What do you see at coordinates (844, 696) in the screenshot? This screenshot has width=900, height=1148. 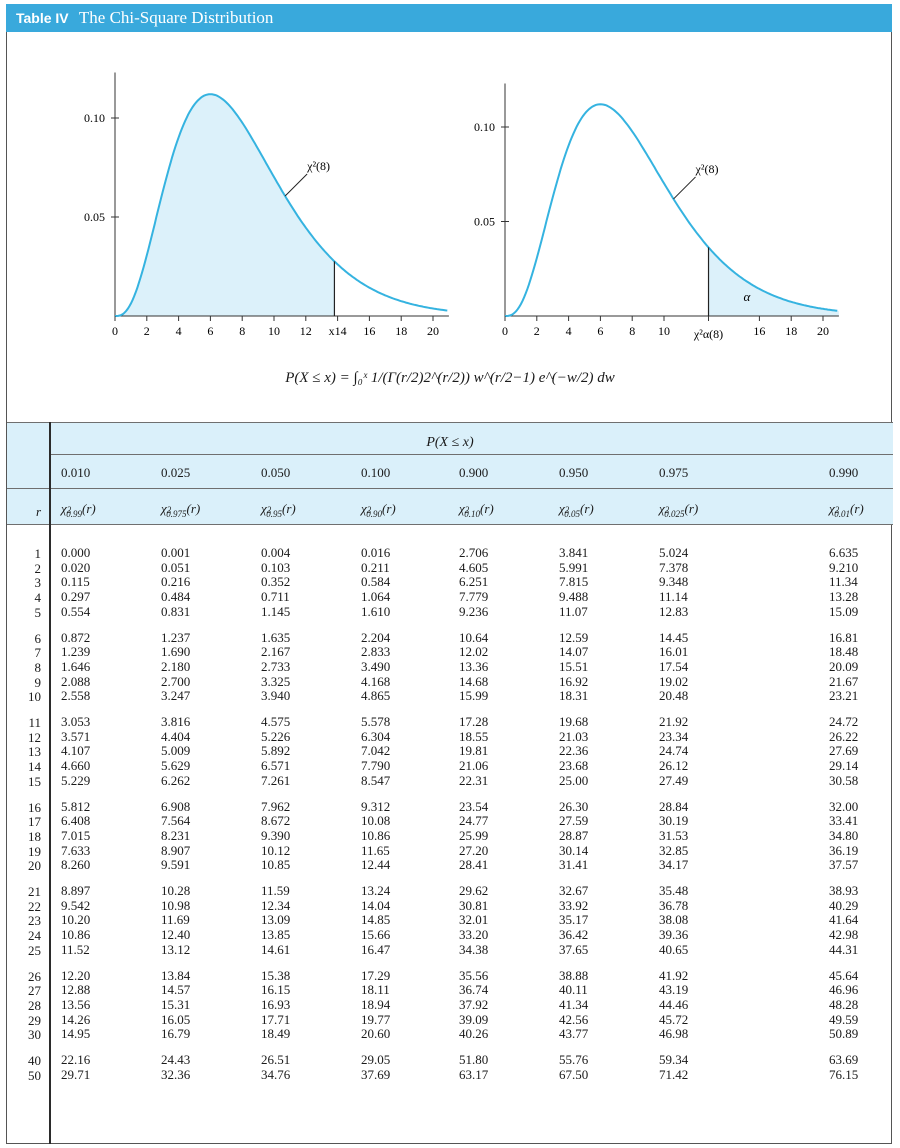 I see `table-cell: 23.21` at bounding box center [844, 696].